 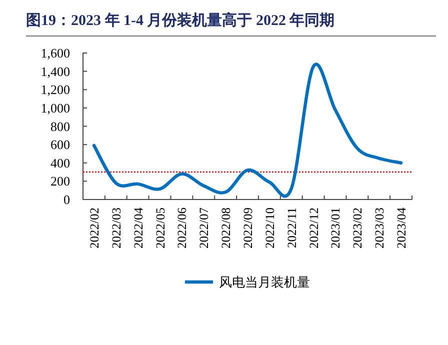 I want to click on y-tick-label: 1,000, so click(x=55, y=108).